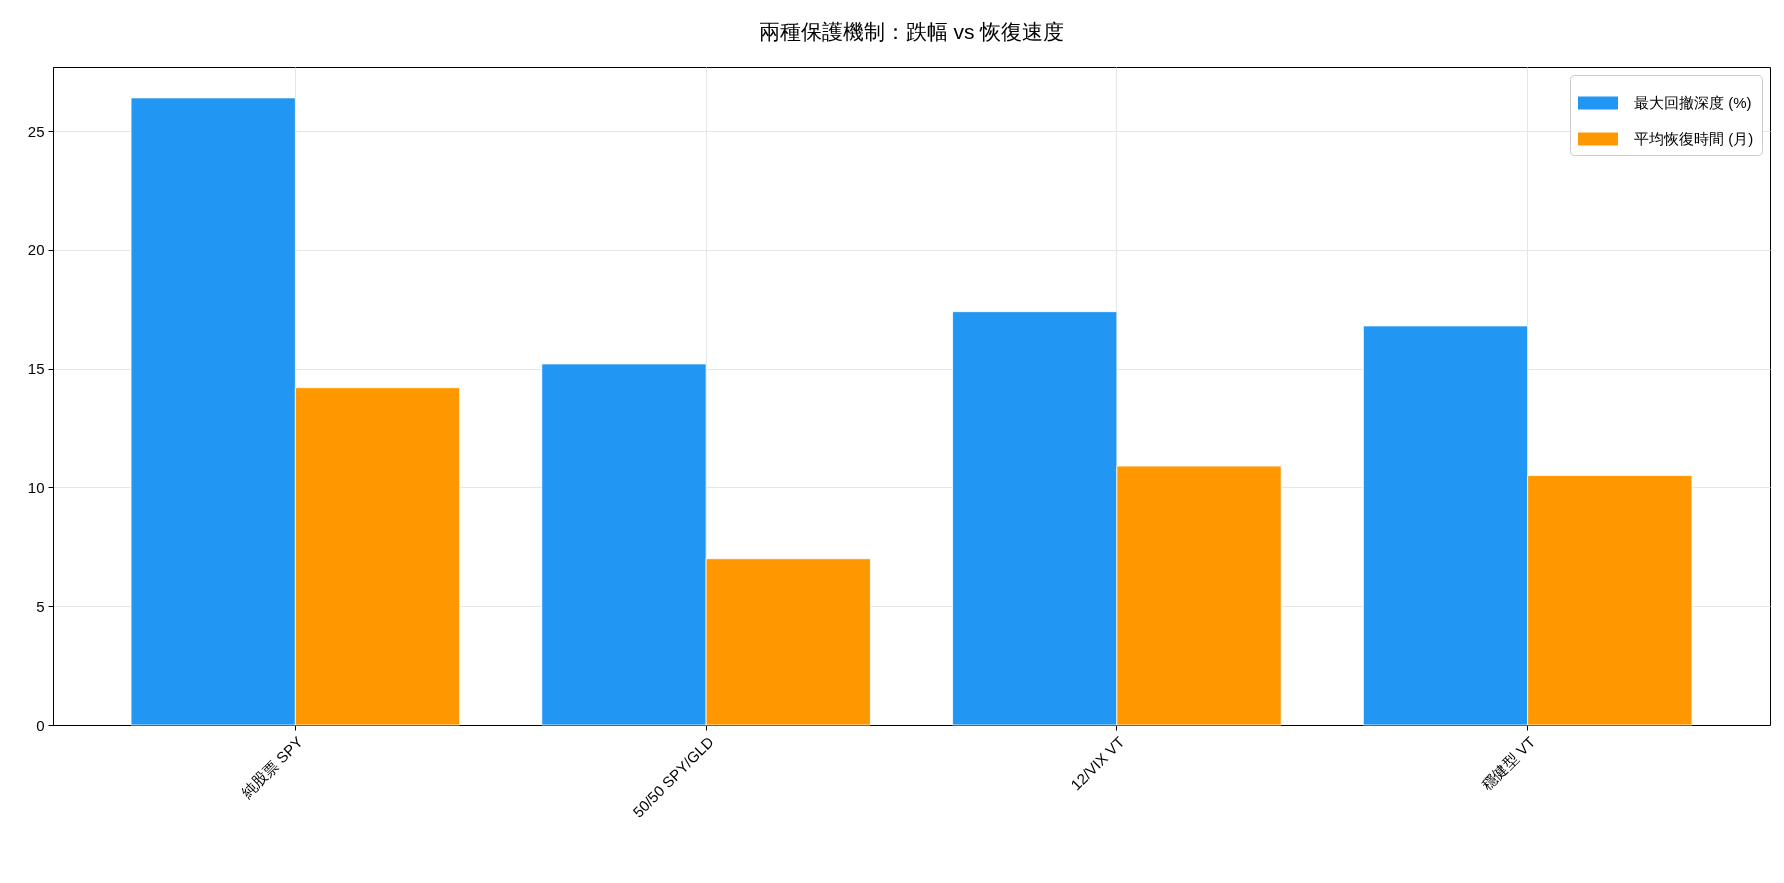 The height and width of the screenshot is (883, 1784). What do you see at coordinates (40, 606) in the screenshot?
I see `y-tick-label: 5` at bounding box center [40, 606].